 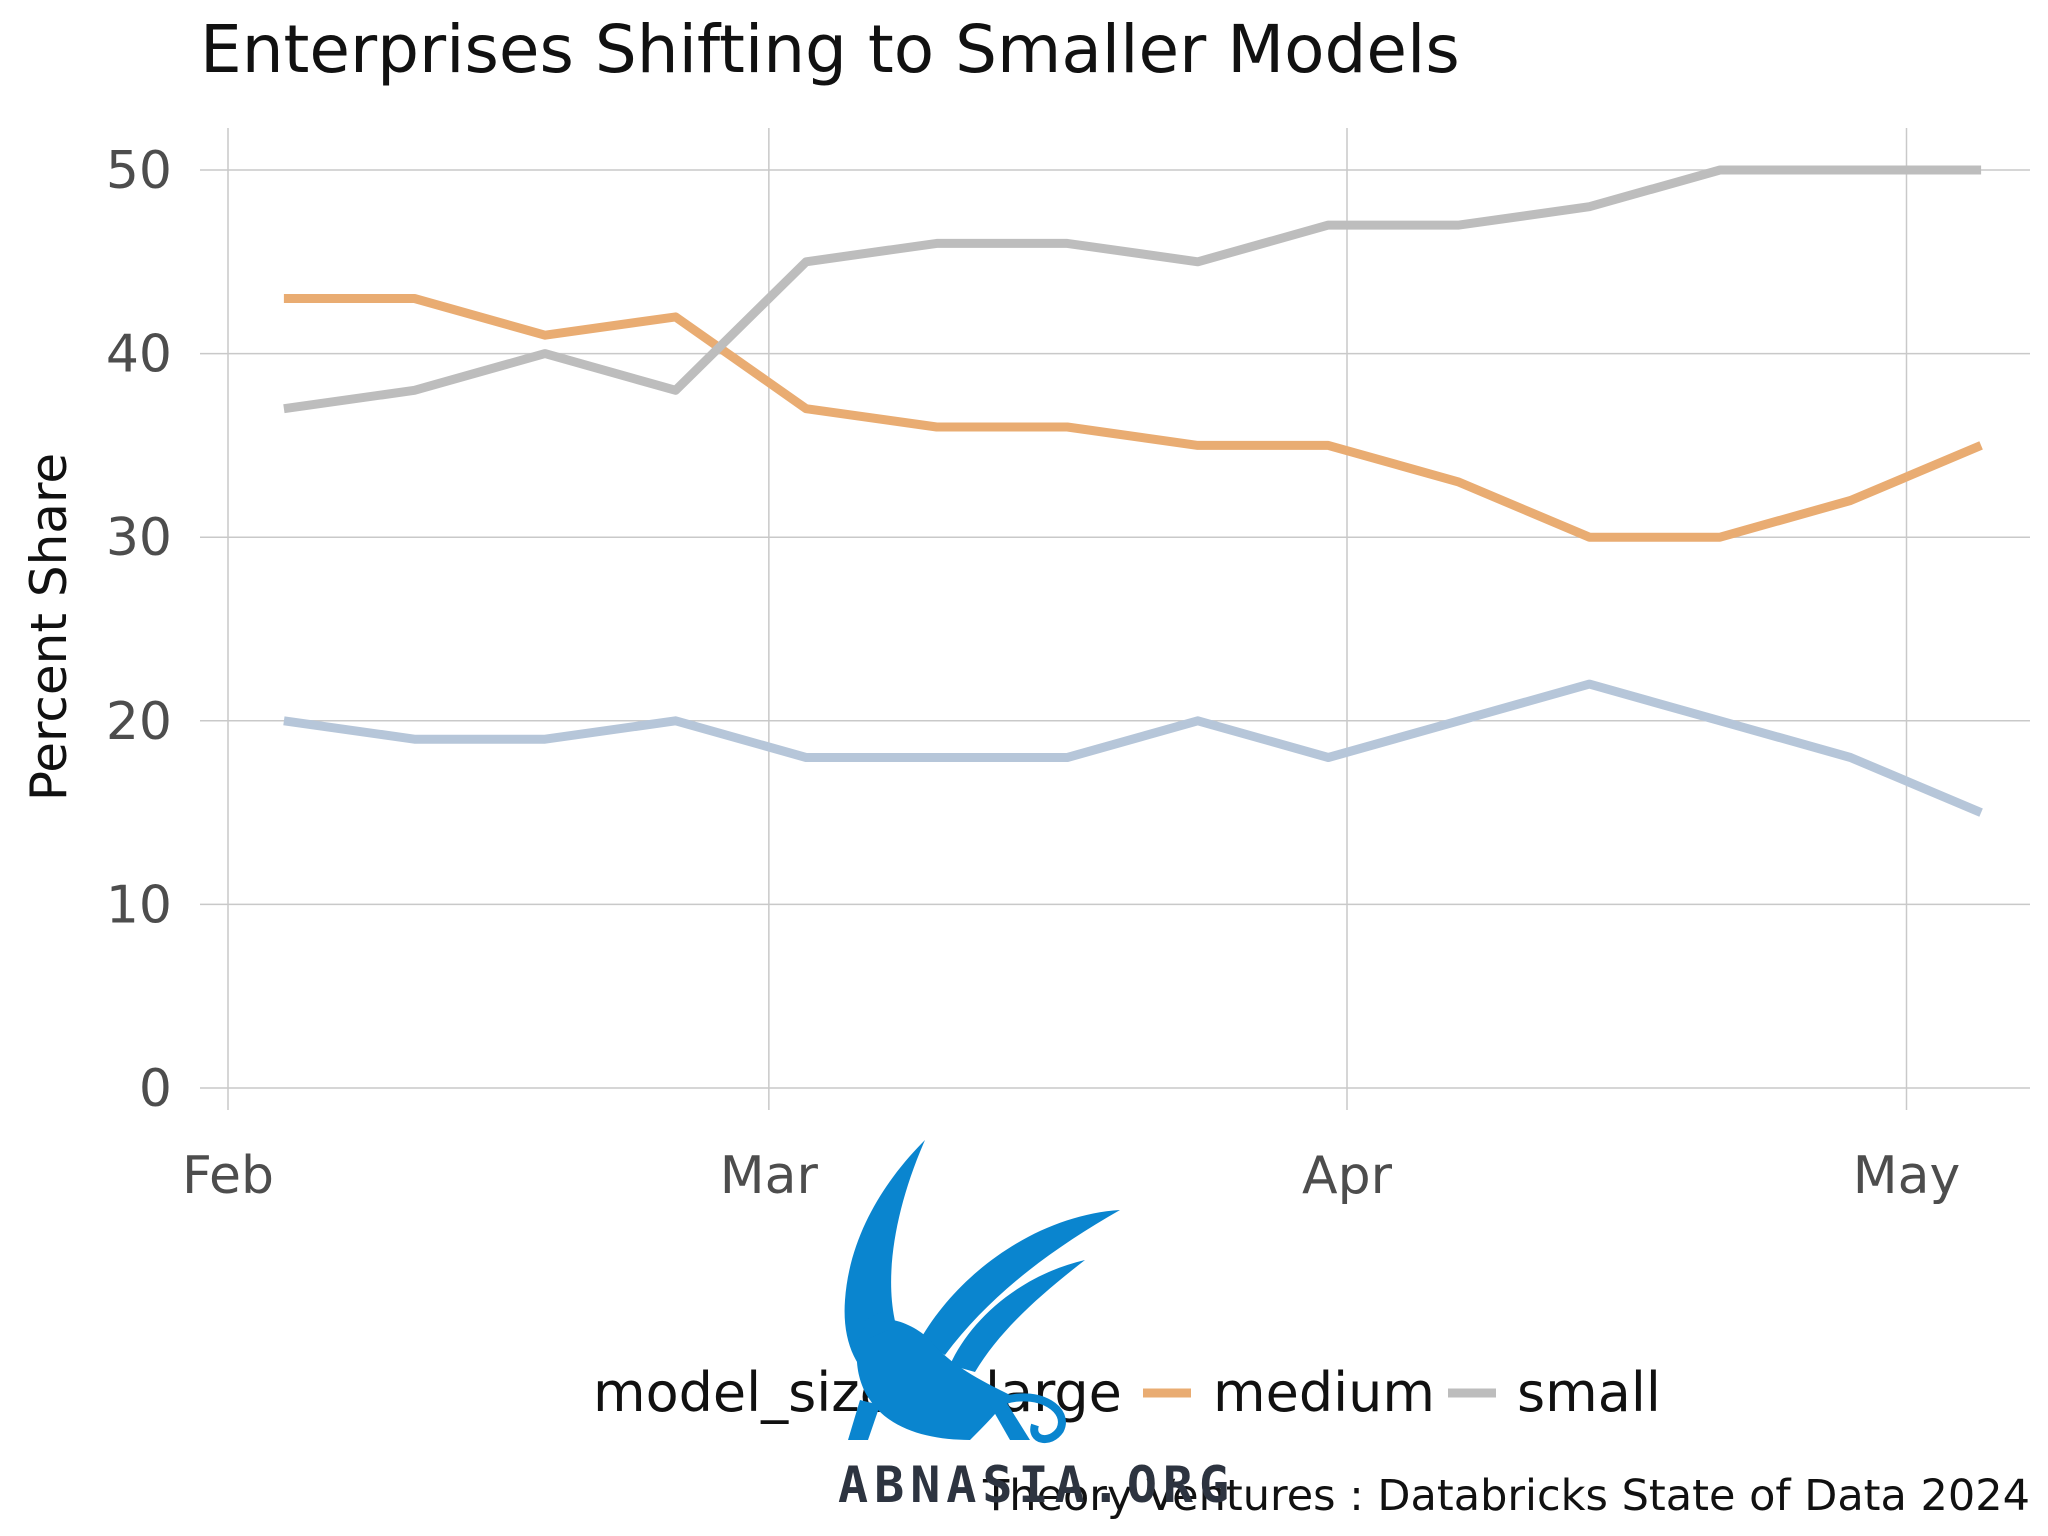 I want to click on watermark-text: ABNASIA.ORG, so click(x=1036, y=1485).